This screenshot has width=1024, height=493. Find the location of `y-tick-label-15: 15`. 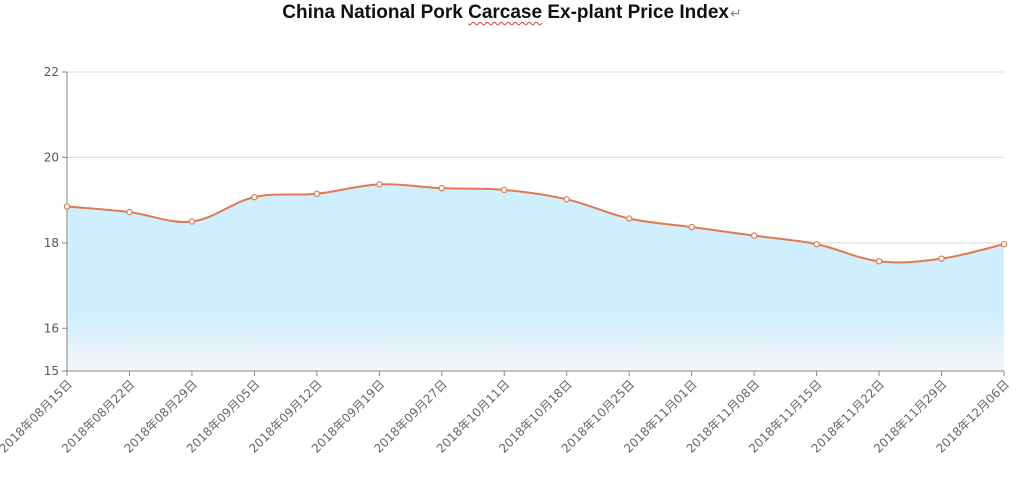

y-tick-label-15: 15 is located at coordinates (51, 371).